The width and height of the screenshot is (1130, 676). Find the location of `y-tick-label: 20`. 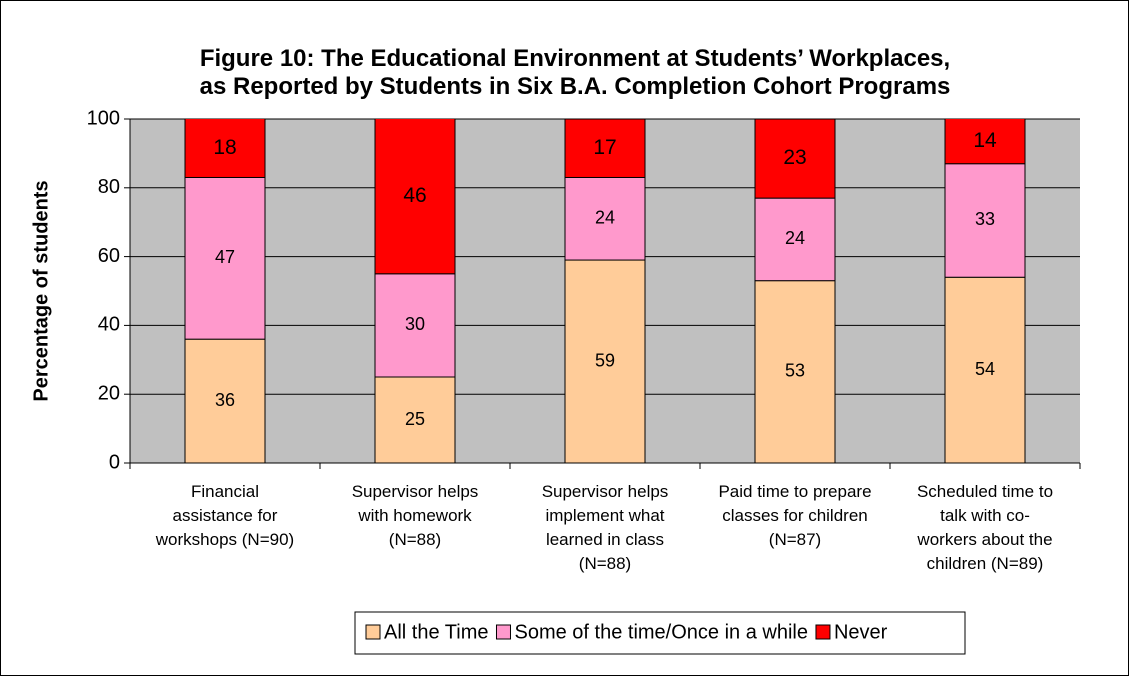

y-tick-label: 20 is located at coordinates (109, 393).